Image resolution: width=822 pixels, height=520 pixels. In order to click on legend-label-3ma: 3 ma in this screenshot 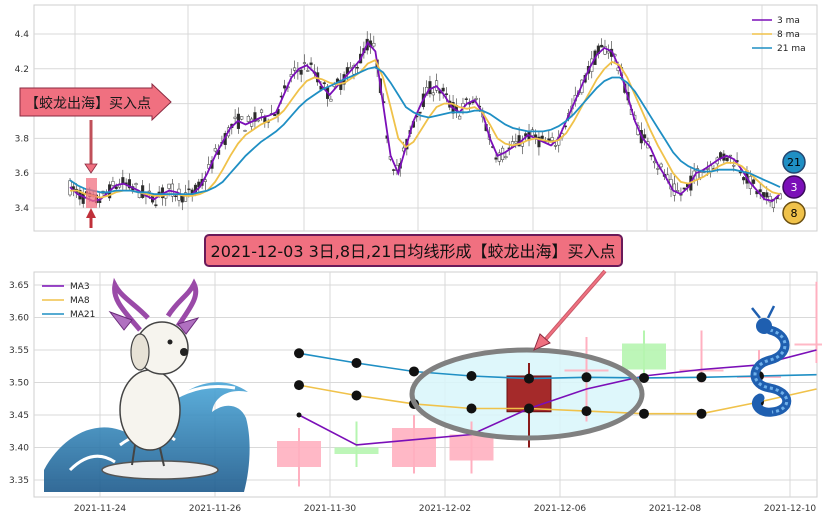, I will do `click(788, 21)`.